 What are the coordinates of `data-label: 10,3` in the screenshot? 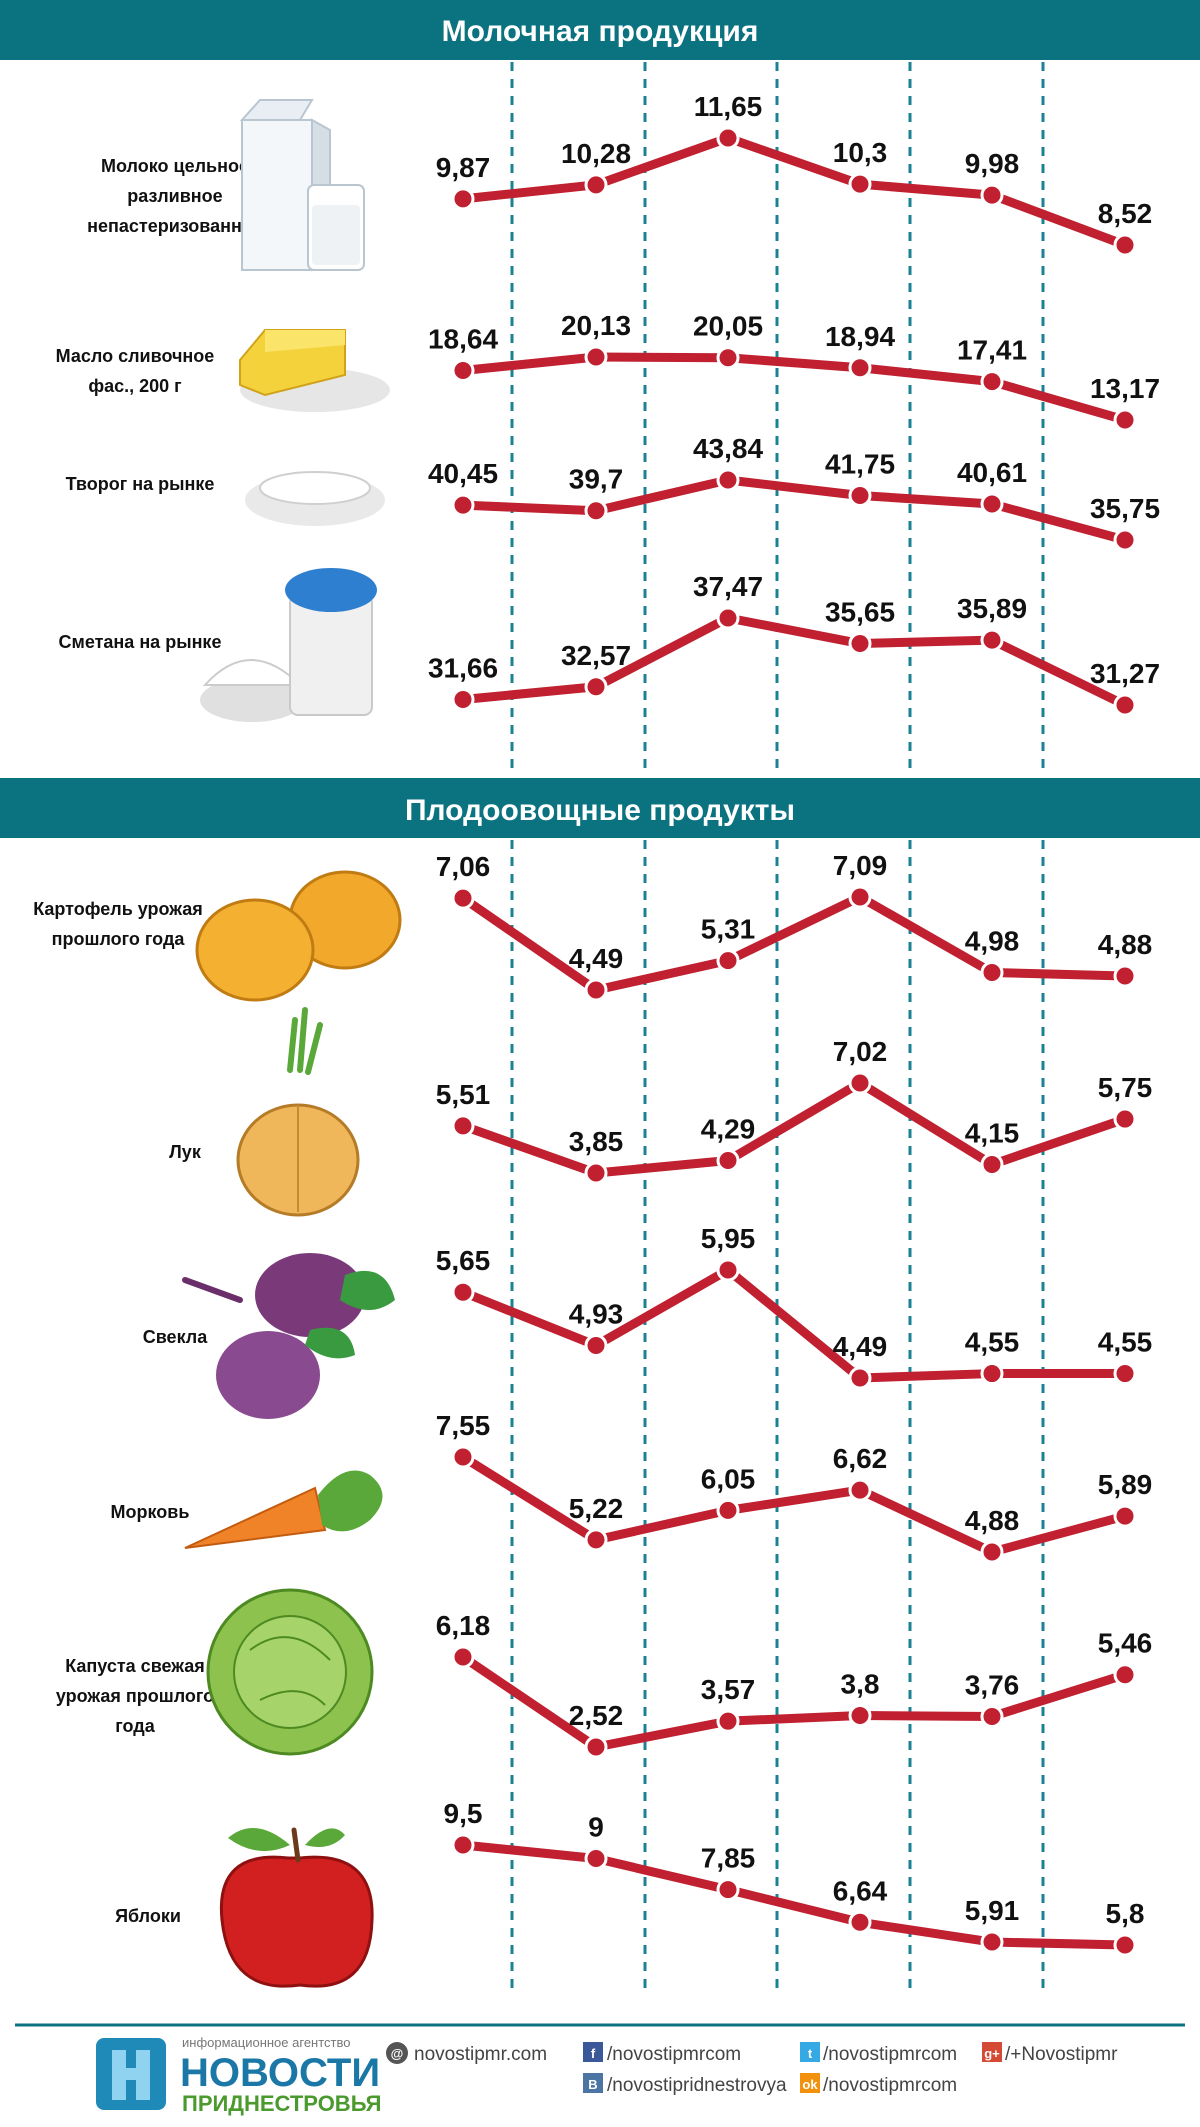 It's located at (860, 152).